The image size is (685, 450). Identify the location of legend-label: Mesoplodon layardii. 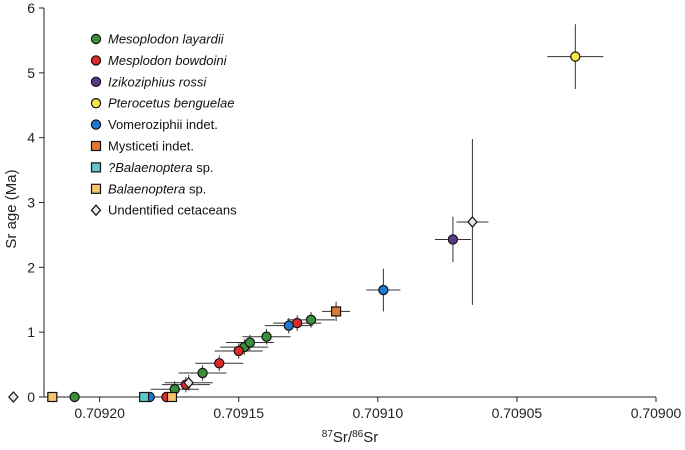
(166, 39).